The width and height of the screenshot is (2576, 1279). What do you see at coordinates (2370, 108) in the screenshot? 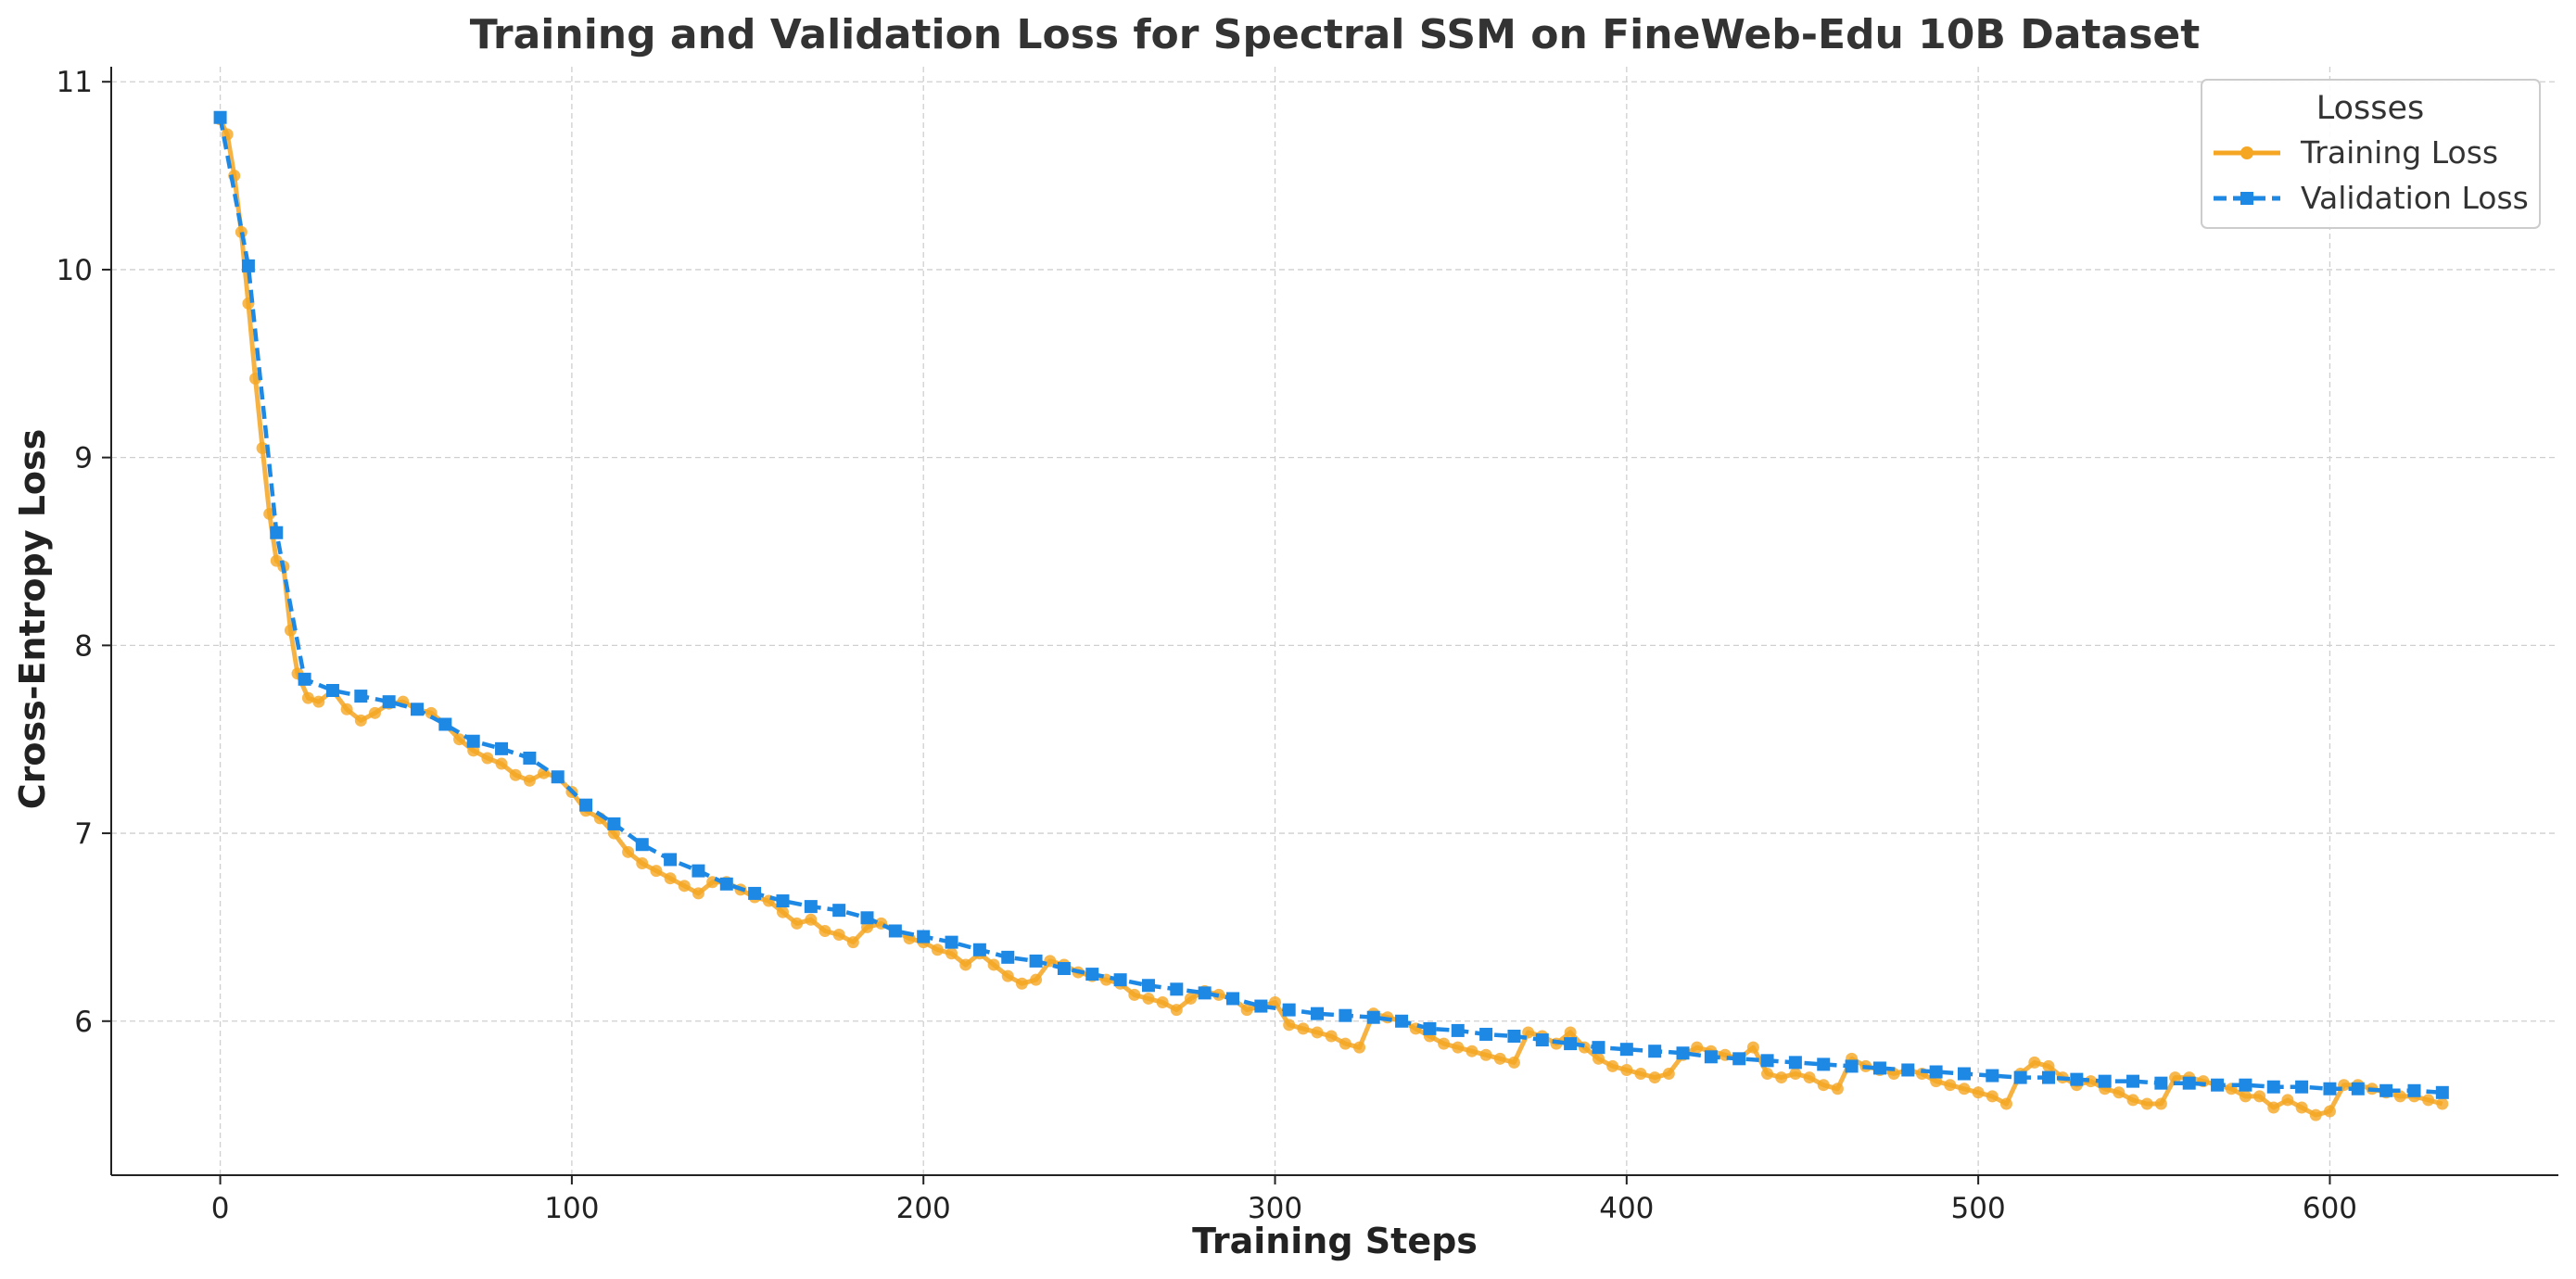
I see `legend-title: Losses` at bounding box center [2370, 108].